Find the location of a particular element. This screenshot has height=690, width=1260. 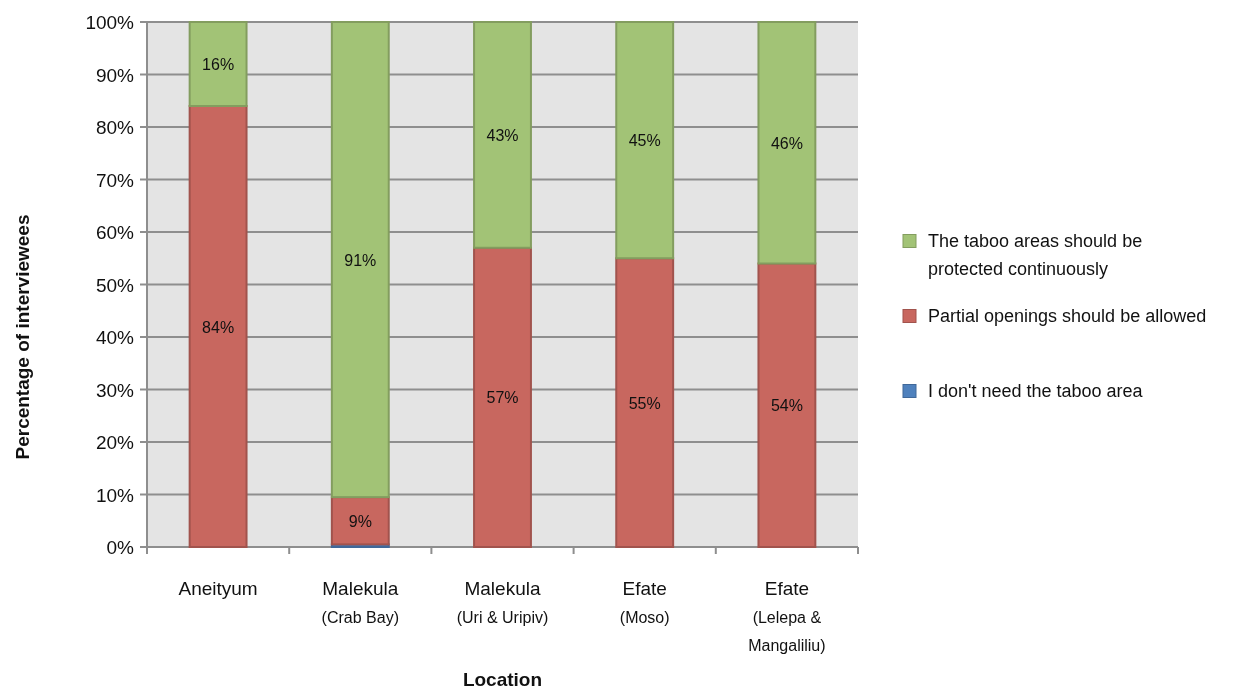

data-label: 46% is located at coordinates (786, 143).